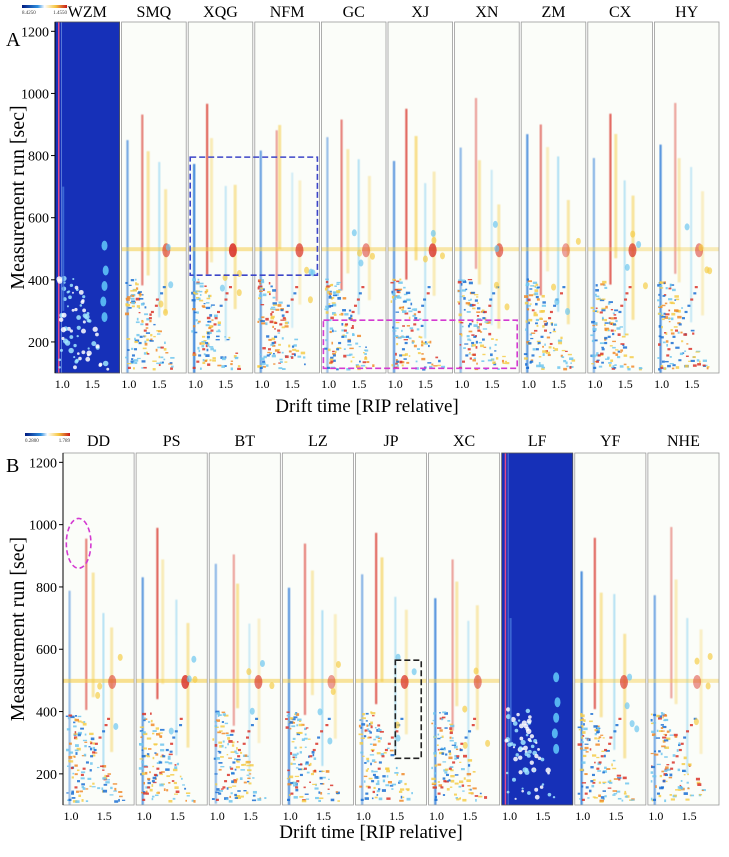 The image size is (729, 857). I want to click on heatmap-background, so click(620, 197).